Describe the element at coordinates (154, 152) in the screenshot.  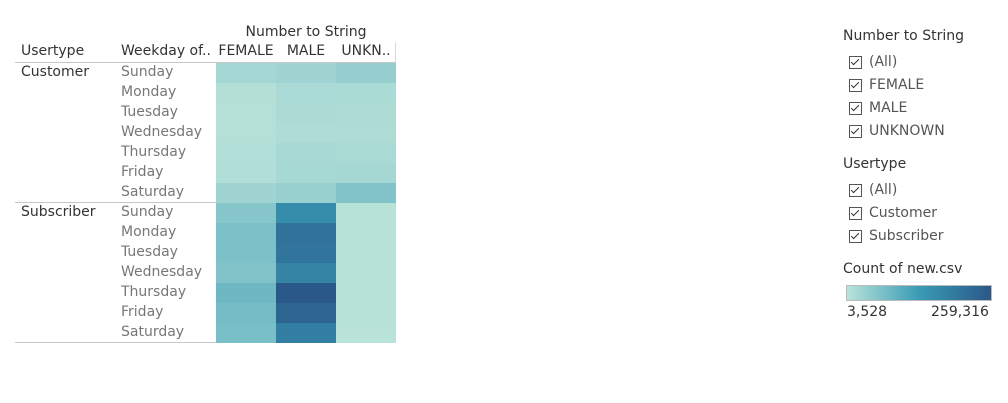
I see `weekday-label-customer-thursday: Thursday` at that location.